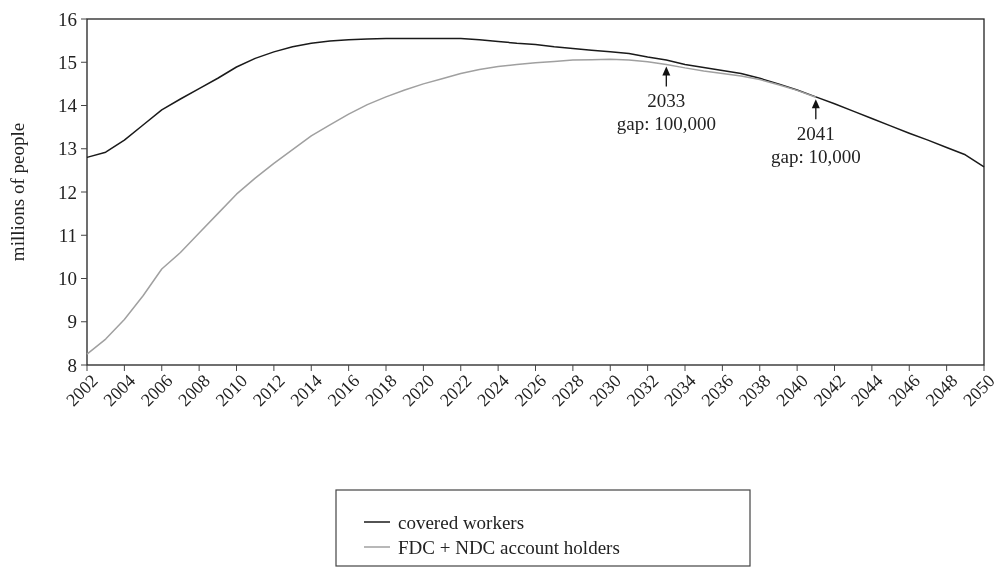  Describe the element at coordinates (67, 279) in the screenshot. I see `y-tick-label: 10` at that location.